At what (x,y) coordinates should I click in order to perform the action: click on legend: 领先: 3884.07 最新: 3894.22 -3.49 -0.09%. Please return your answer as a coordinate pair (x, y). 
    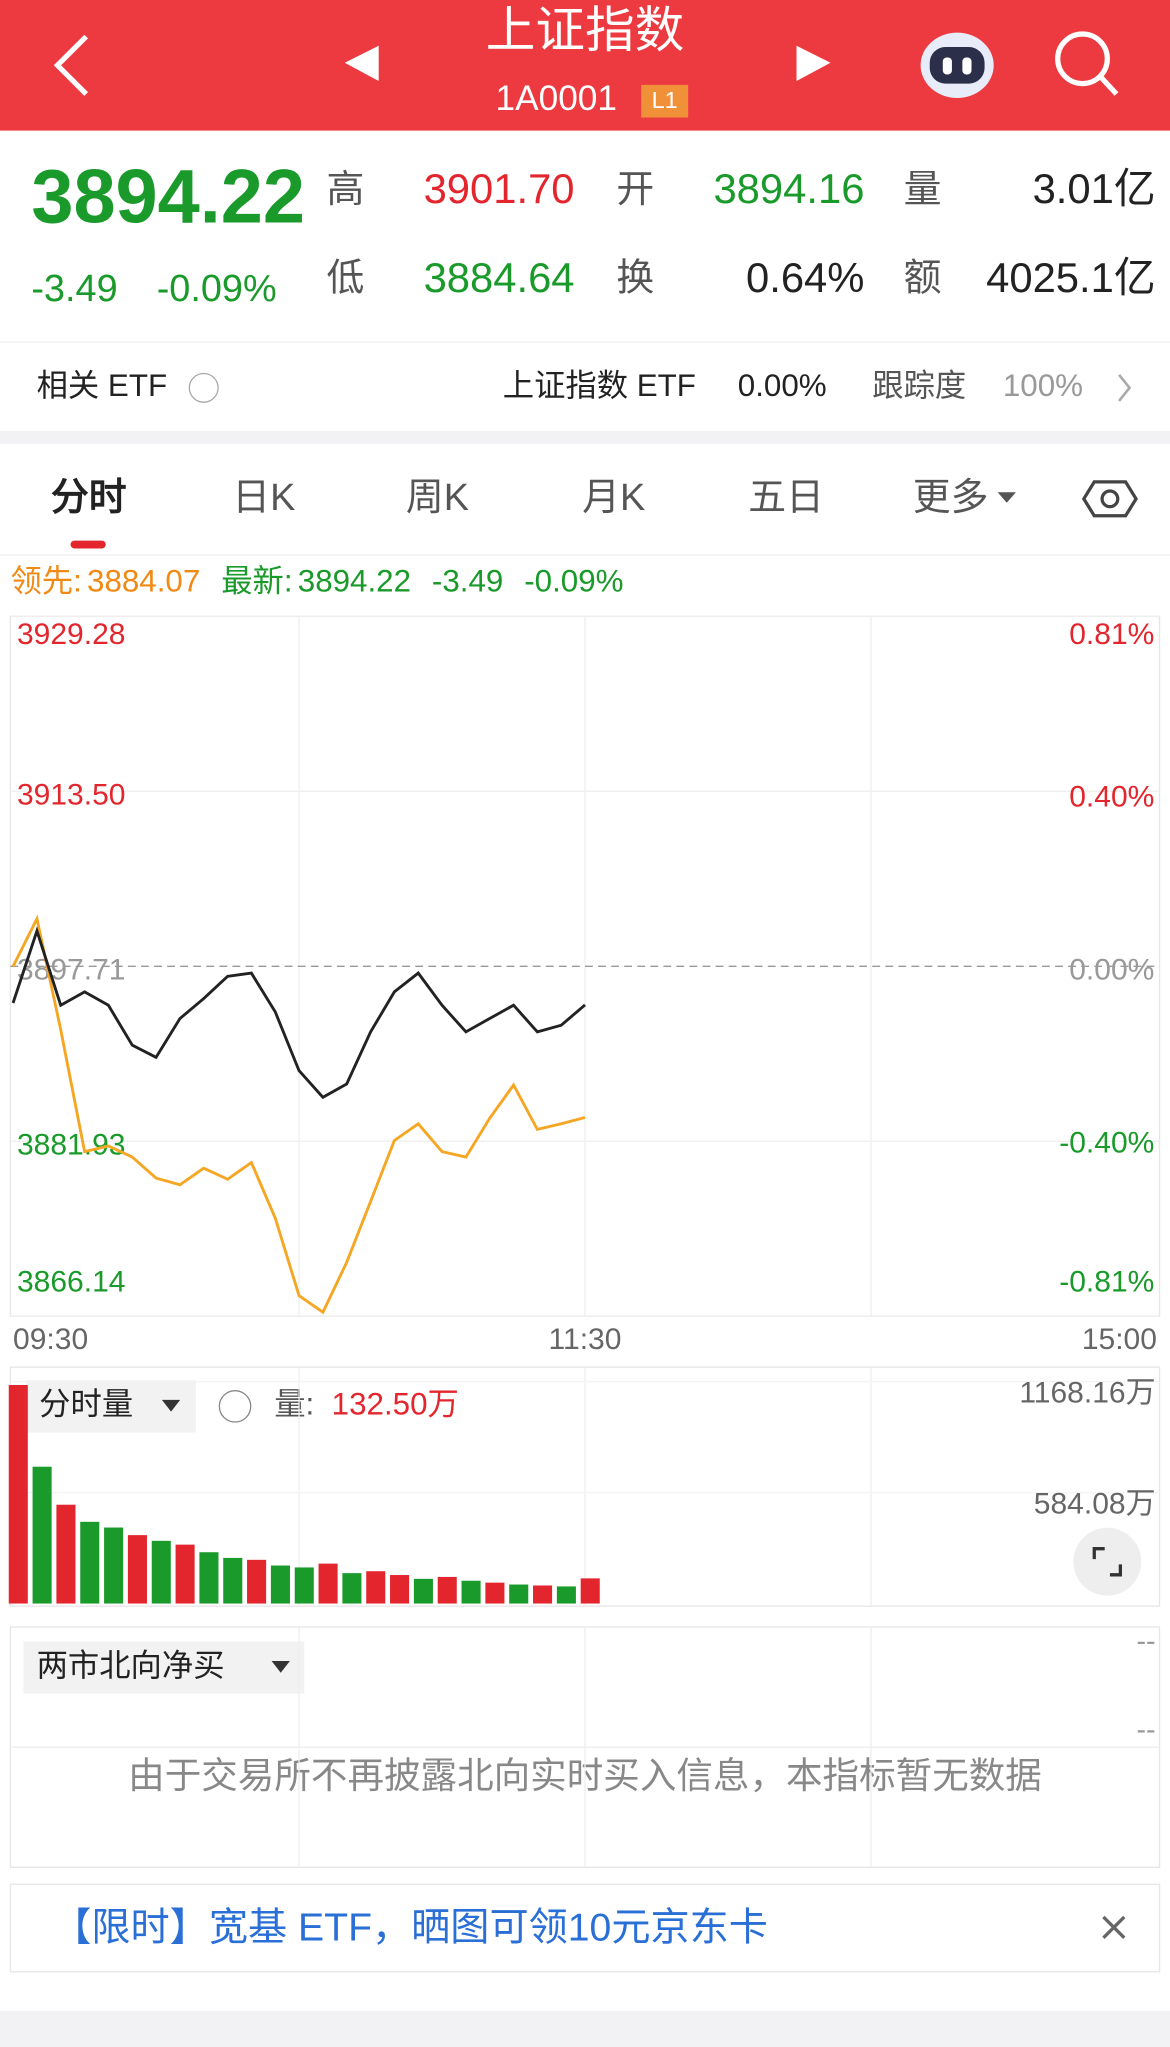
    Looking at the image, I should click on (316, 581).